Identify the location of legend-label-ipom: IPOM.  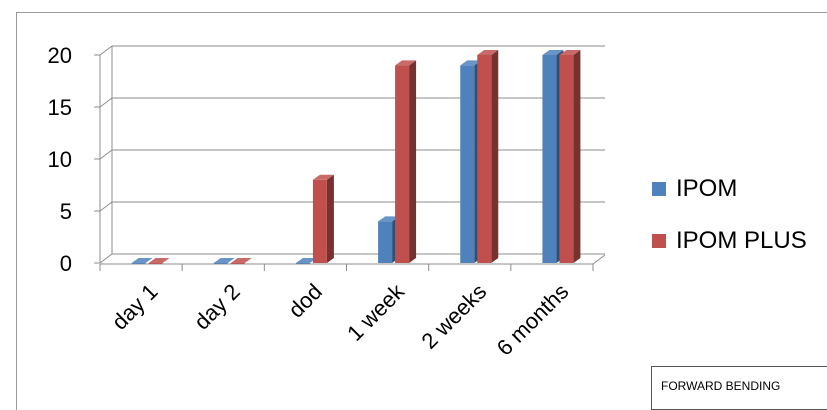
(707, 188).